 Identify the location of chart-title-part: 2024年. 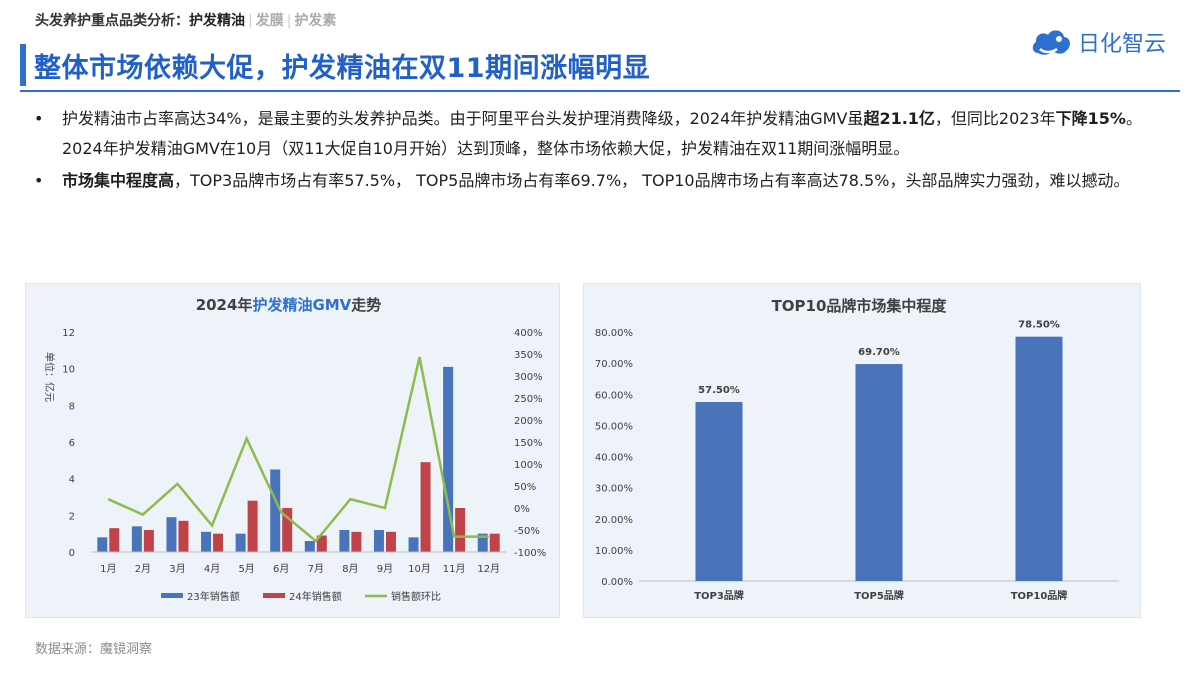
(224, 305).